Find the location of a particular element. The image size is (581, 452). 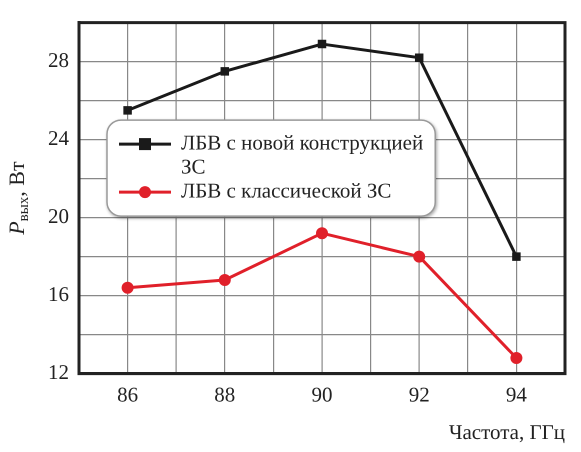

x-axis-title: Частота, ГГц is located at coordinates (506, 432).